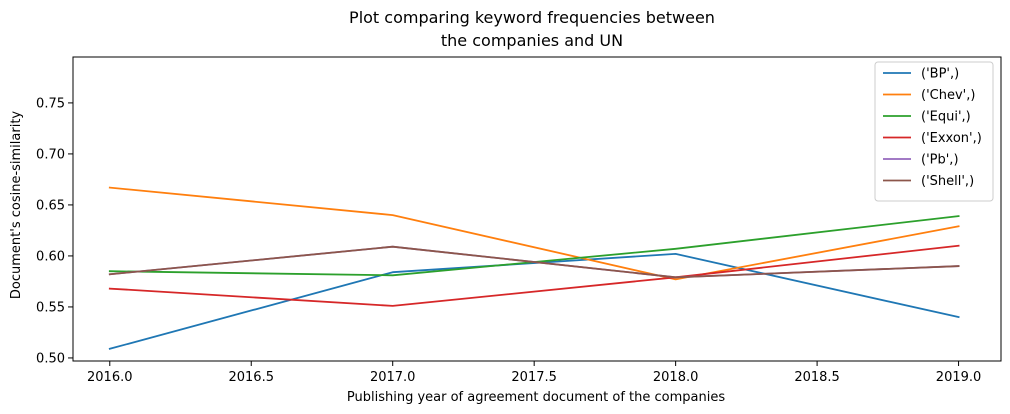  I want to click on legend-label: ('Shell',), so click(947, 181).